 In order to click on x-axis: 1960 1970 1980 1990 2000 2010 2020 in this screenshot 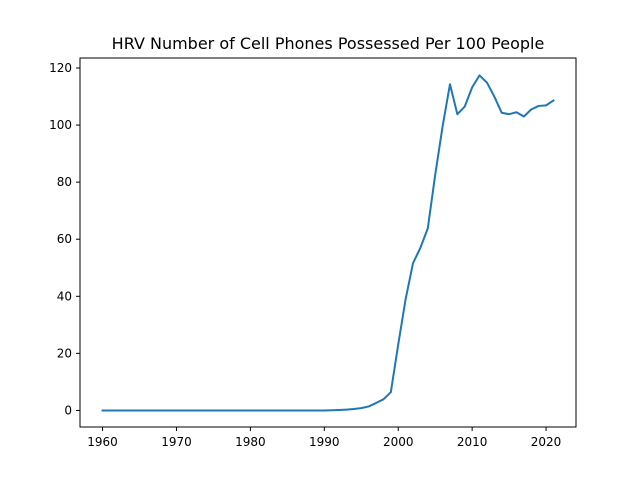, I will do `click(324, 438)`.